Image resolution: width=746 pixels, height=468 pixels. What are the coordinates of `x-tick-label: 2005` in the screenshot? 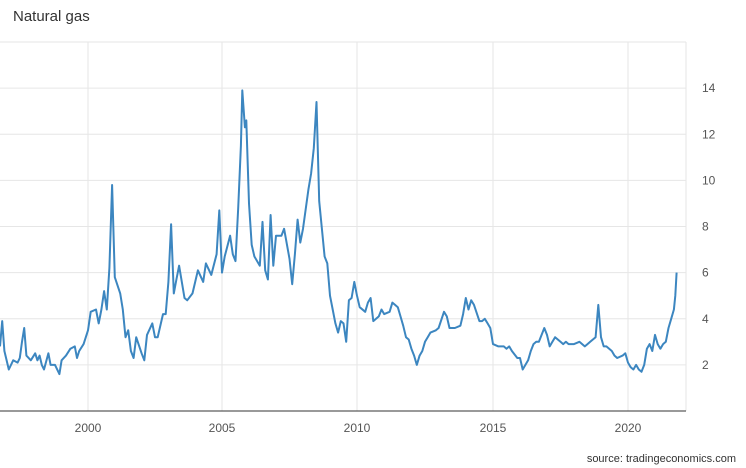 It's located at (222, 428).